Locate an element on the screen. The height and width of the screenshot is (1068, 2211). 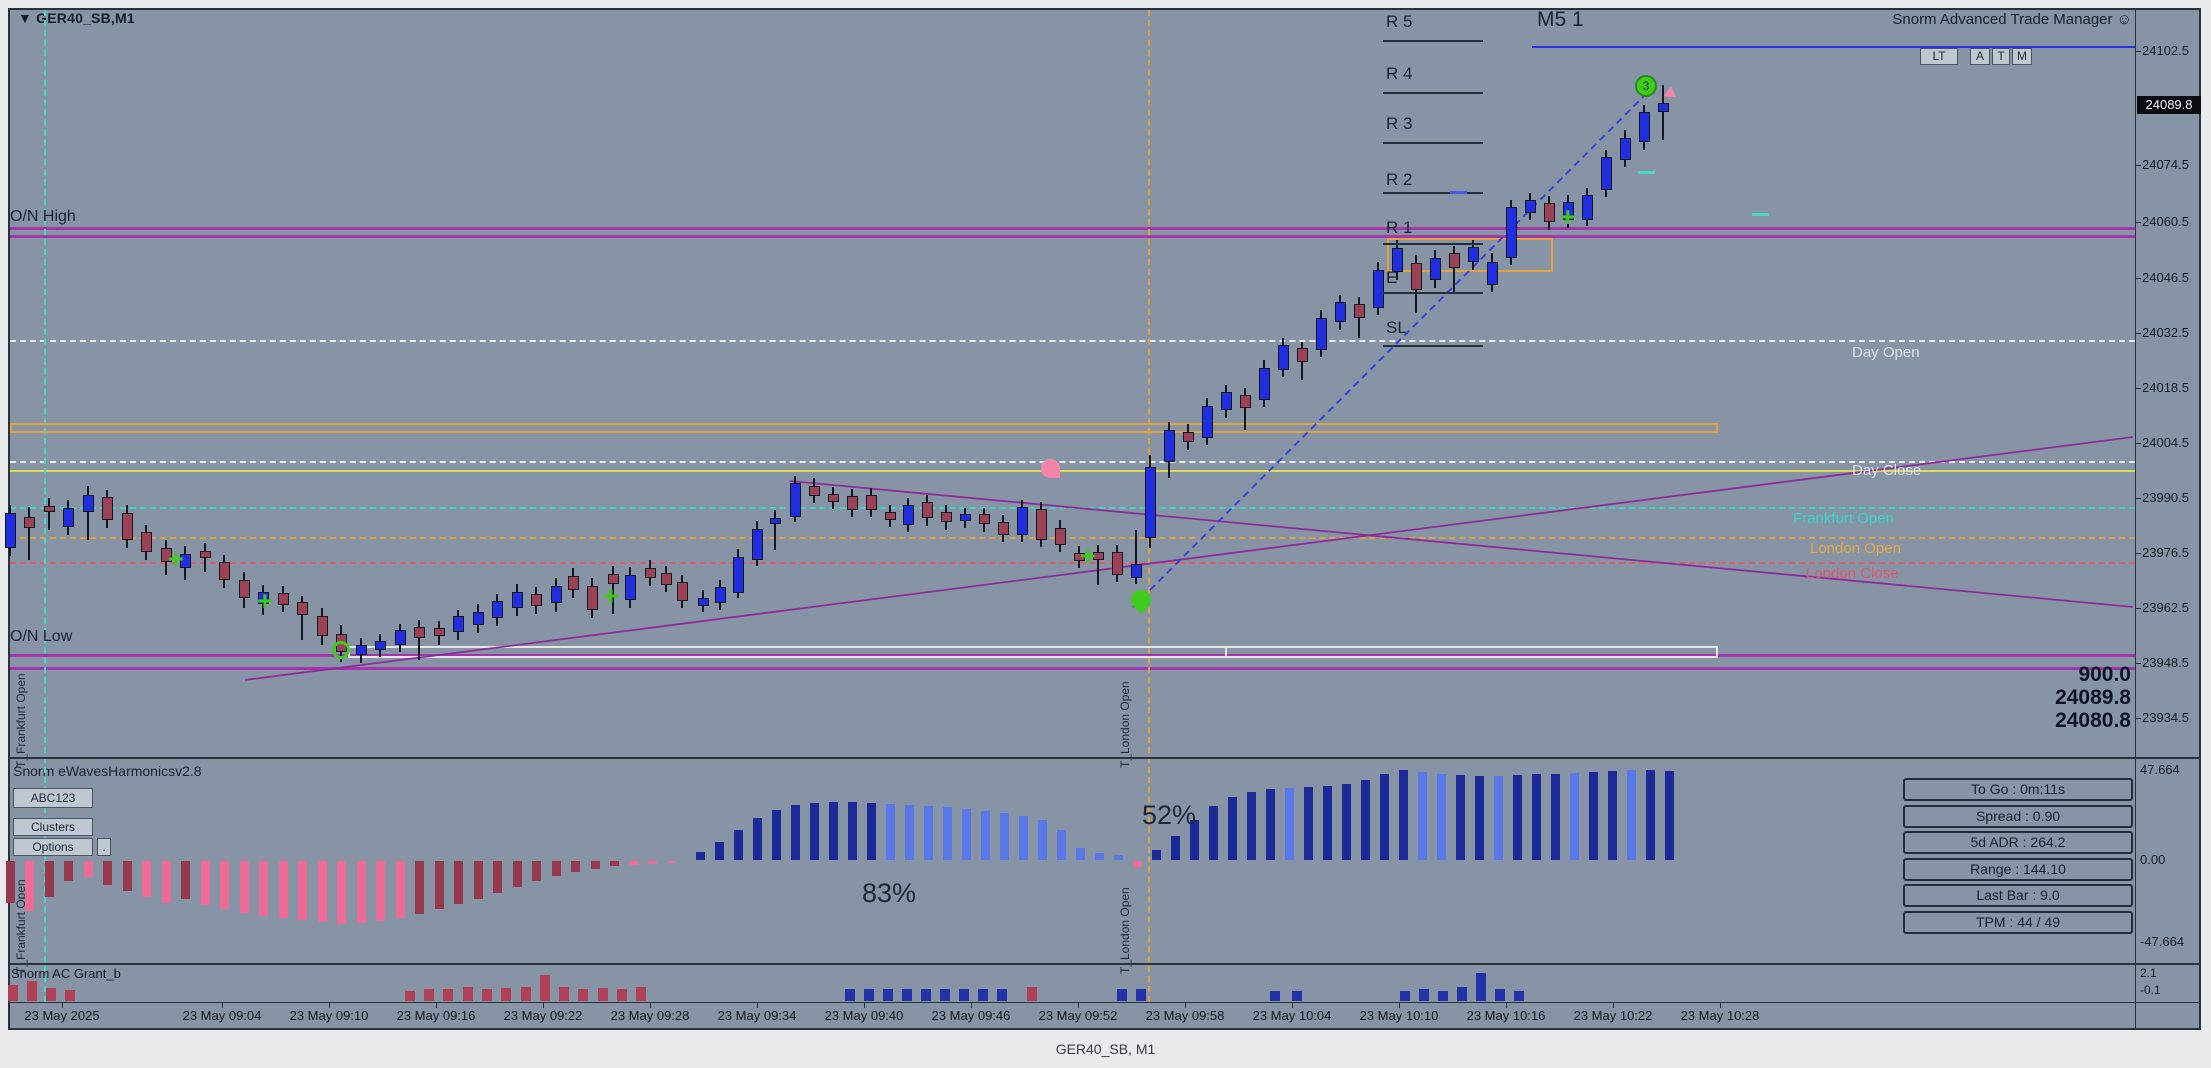
atm-button-t: T is located at coordinates (2001, 56).